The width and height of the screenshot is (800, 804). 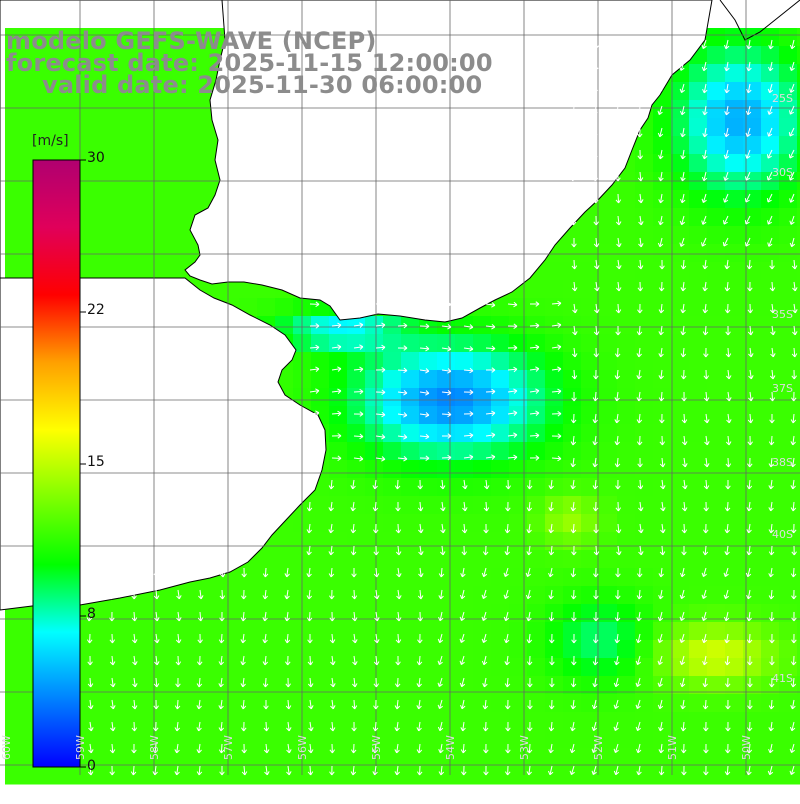 I want to click on colorbar-tick-30: 30, so click(x=96, y=158).